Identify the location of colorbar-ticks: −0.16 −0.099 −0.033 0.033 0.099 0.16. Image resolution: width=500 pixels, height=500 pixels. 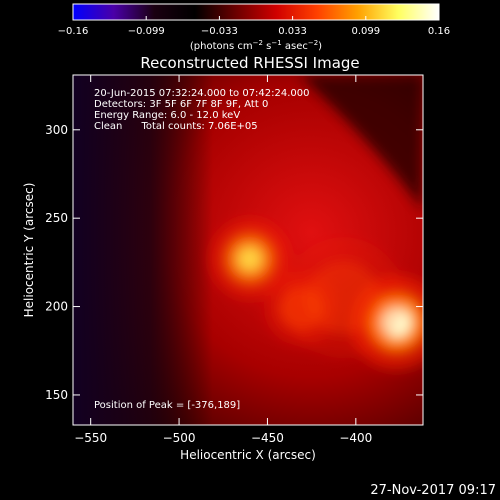
(254, 26).